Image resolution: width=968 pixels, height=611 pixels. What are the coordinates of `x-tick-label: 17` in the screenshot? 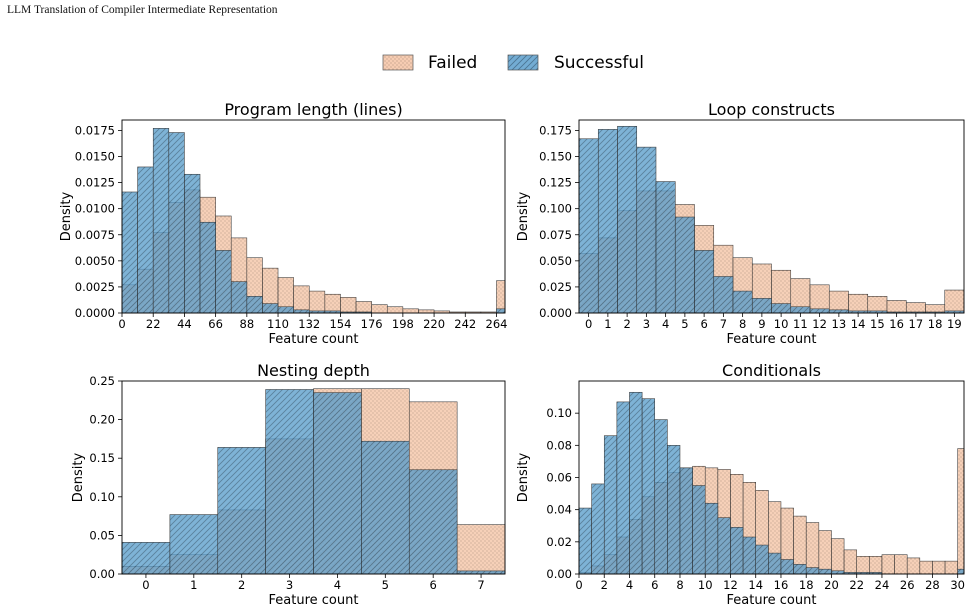 It's located at (916, 324).